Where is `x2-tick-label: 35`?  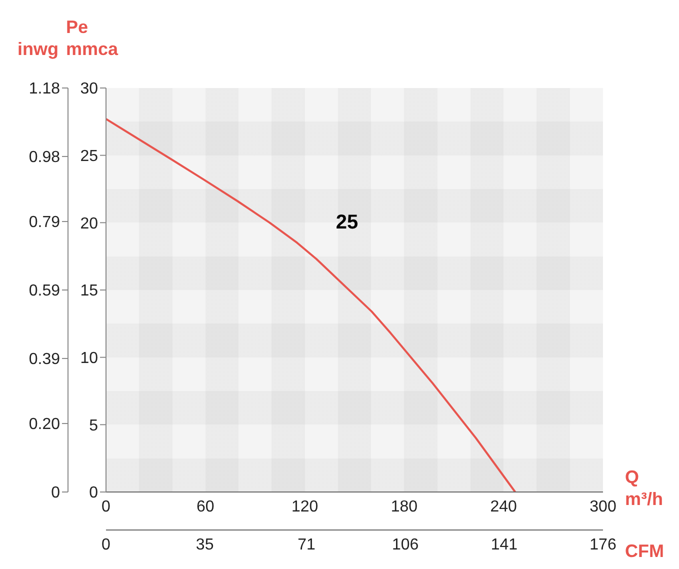
x2-tick-label: 35 is located at coordinates (205, 545).